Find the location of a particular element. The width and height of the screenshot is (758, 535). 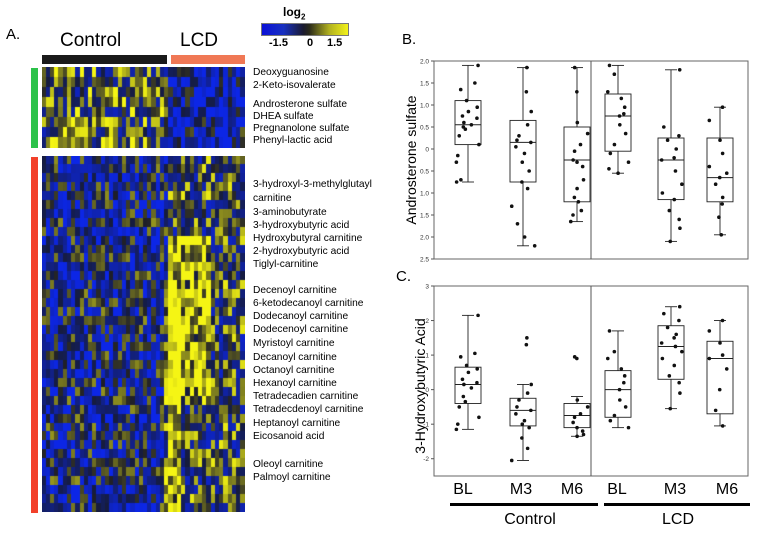

group-label-lcd: LCD is located at coordinates (677, 519).